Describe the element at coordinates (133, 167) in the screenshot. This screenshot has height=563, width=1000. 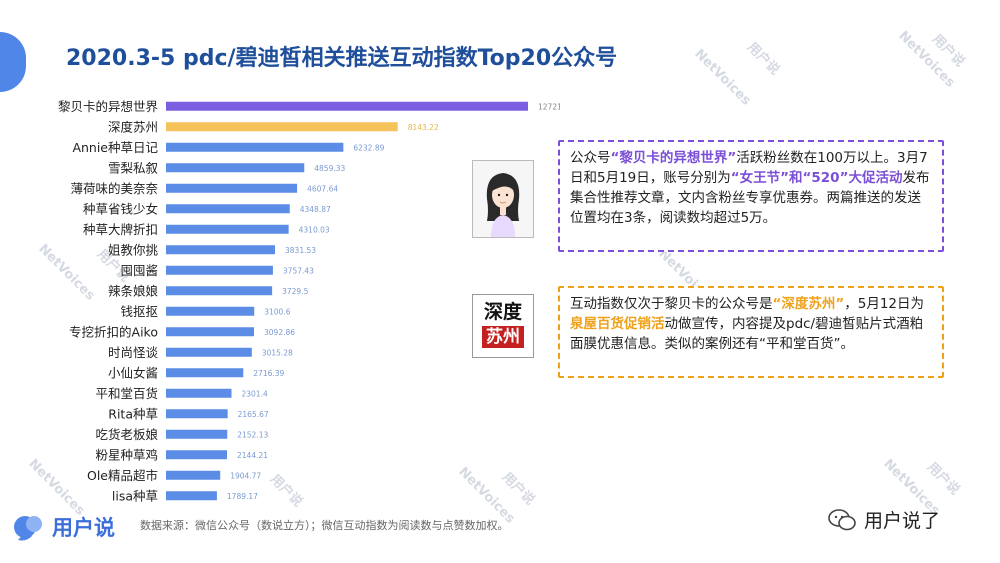
I see `category-label: 雪梨私叙` at that location.